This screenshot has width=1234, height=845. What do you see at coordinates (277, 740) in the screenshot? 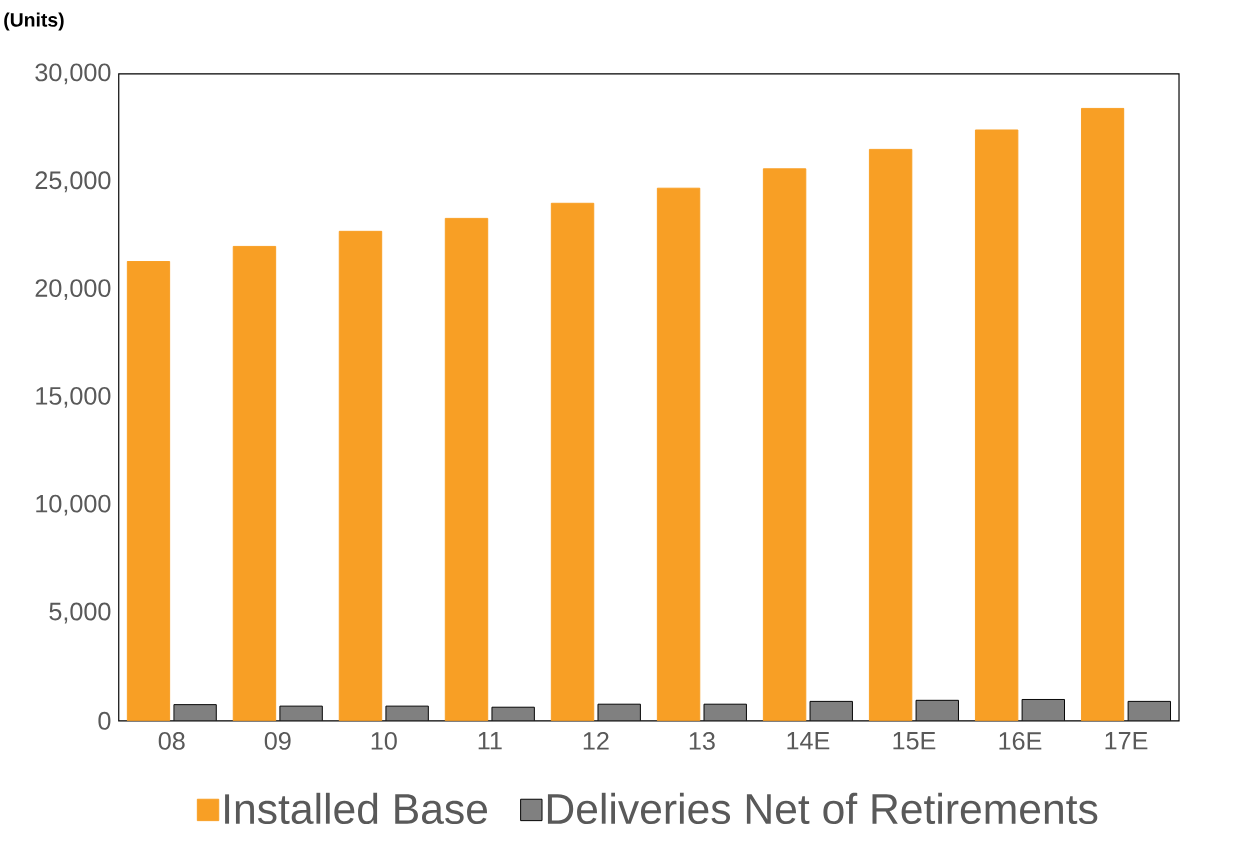
I see `x-tick-label: 09` at bounding box center [277, 740].